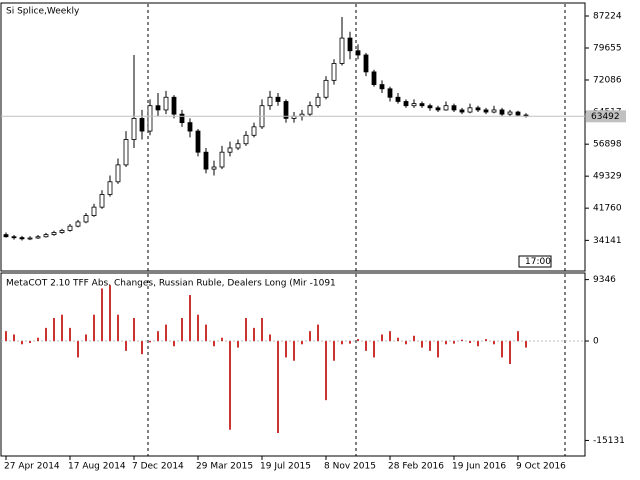 This screenshot has height=480, width=640. I want to click on x-tick-label: 17 Aug 2014, so click(97, 467).